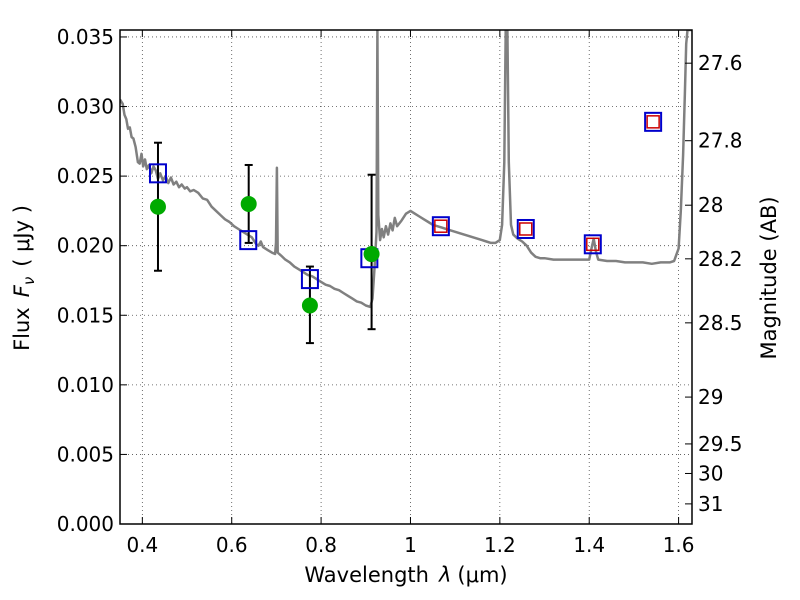  What do you see at coordinates (85, 176) in the screenshot?
I see `y-tick-label: 0.025` at bounding box center [85, 176].